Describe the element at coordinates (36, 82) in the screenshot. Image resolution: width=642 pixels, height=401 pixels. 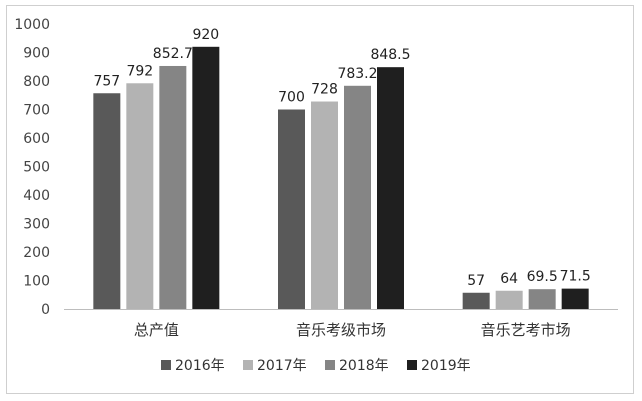
I see `y-tick-label: 800` at that location.